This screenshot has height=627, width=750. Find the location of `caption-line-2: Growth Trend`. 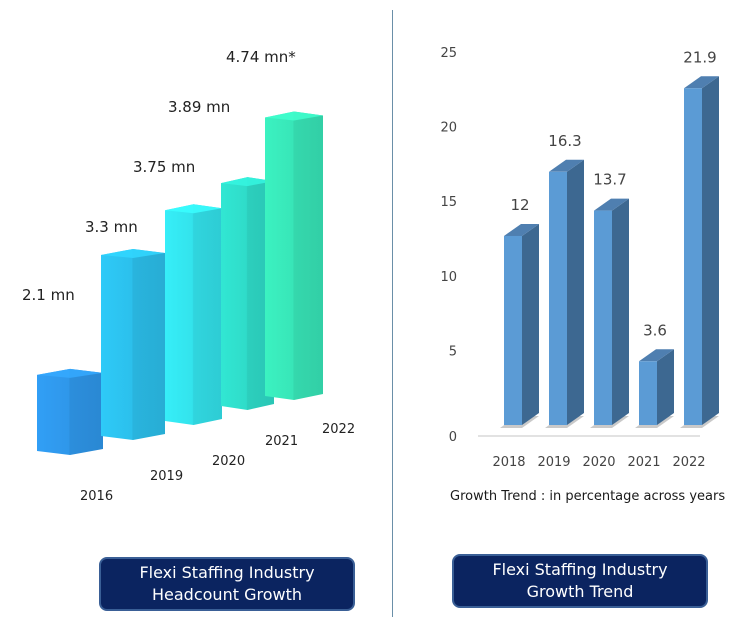

caption-line-2: Growth Trend is located at coordinates (580, 591).